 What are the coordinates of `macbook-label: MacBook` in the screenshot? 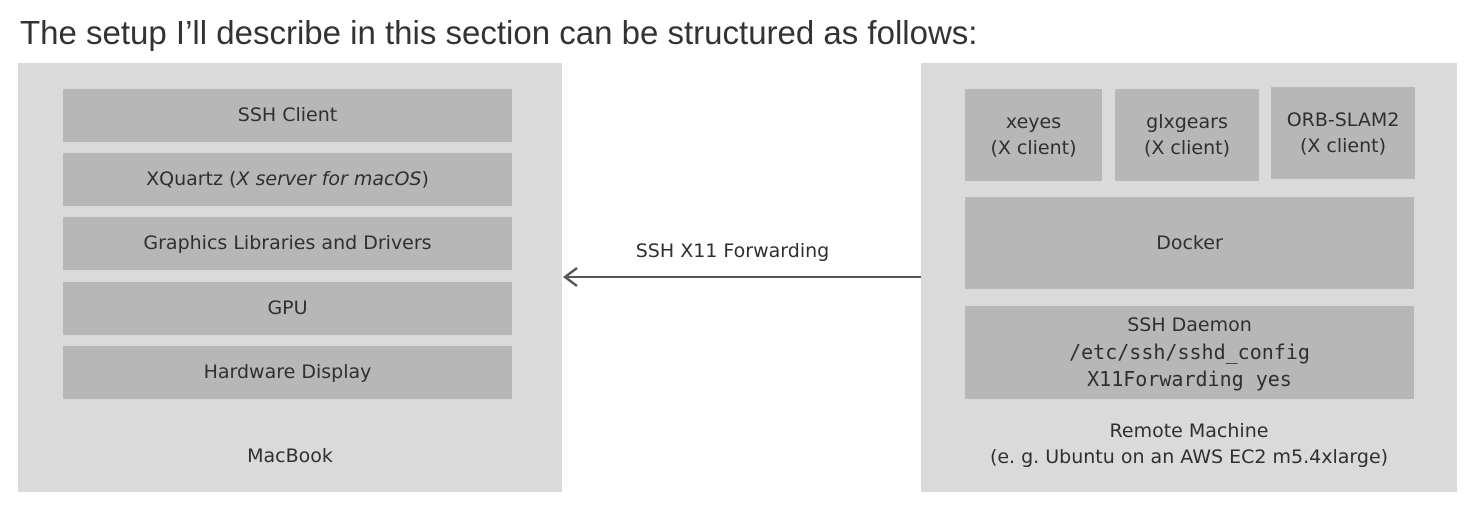 It's located at (290, 456).